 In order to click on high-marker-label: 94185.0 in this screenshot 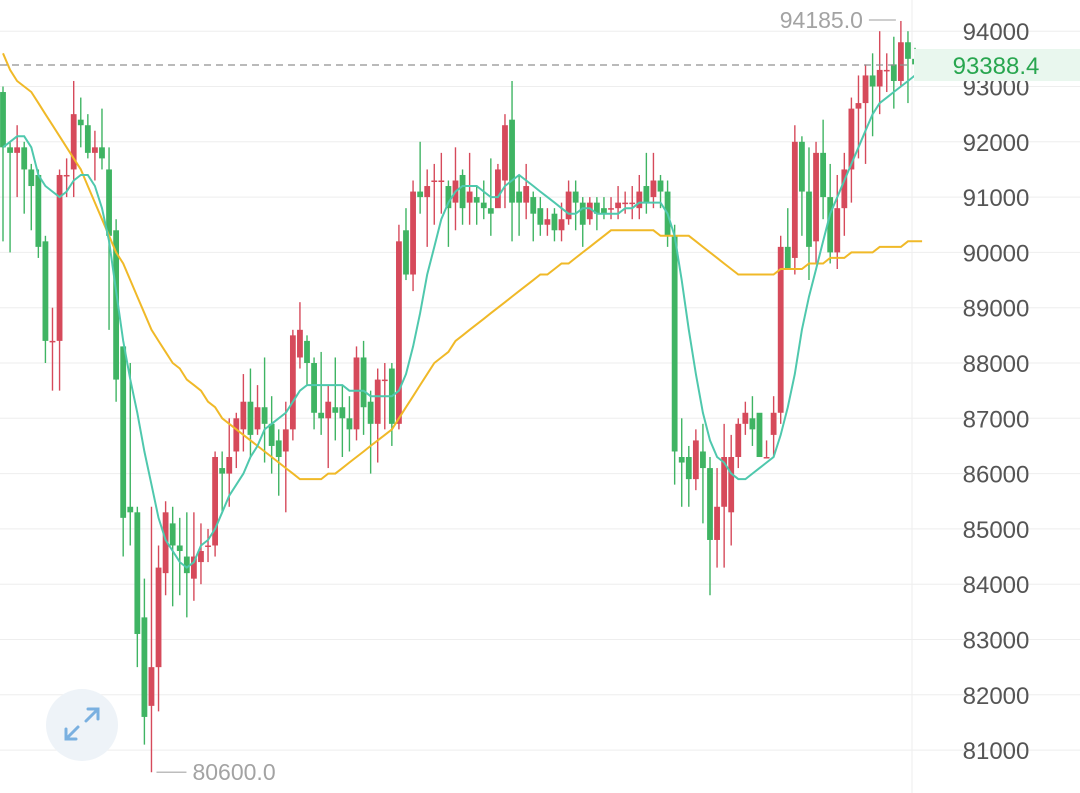, I will do `click(821, 20)`.